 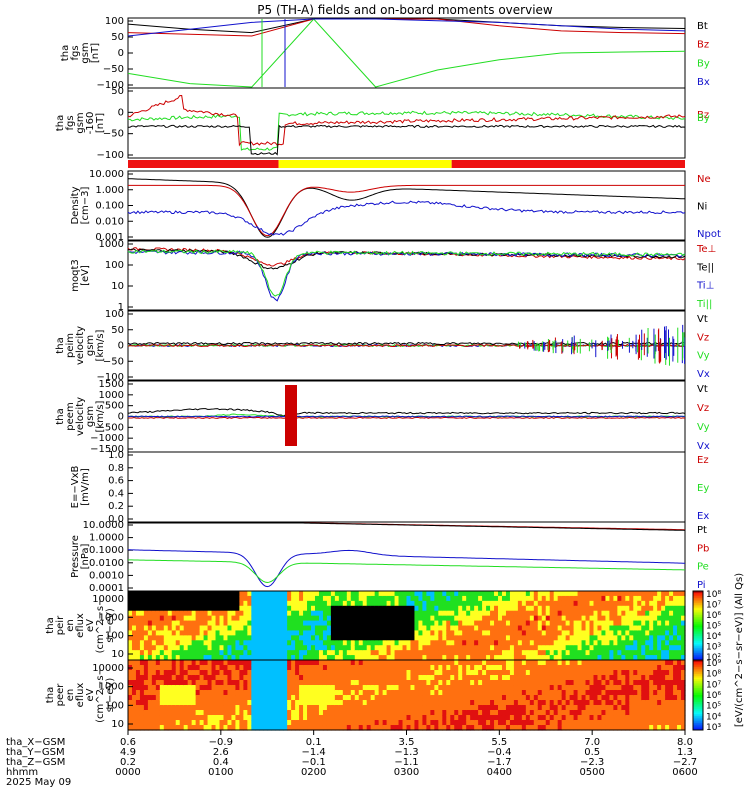 What do you see at coordinates (713, 707) in the screenshot?
I see `colorbar-tick-label: 10⁵` at bounding box center [713, 707].